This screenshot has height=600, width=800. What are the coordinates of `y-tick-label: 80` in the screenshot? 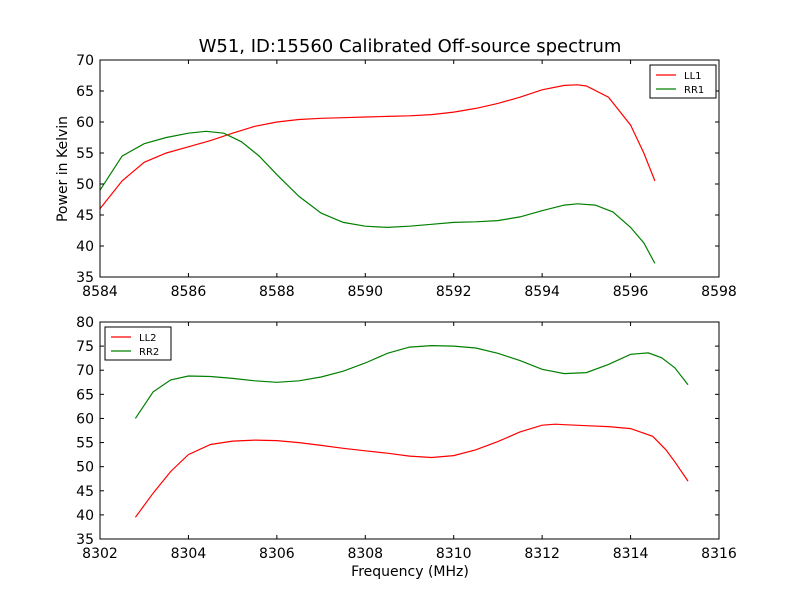 It's located at (85, 323).